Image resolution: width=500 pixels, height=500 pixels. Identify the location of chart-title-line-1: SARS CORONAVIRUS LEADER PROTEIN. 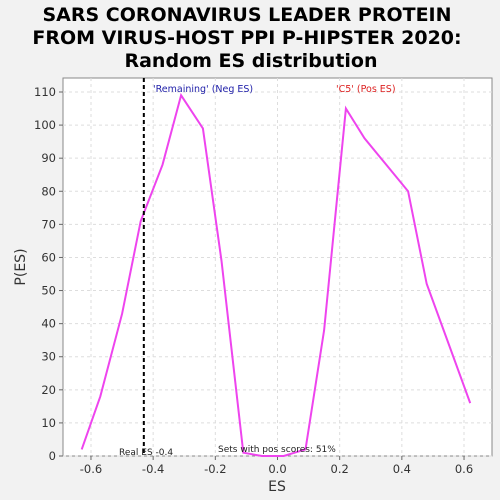
(246, 15).